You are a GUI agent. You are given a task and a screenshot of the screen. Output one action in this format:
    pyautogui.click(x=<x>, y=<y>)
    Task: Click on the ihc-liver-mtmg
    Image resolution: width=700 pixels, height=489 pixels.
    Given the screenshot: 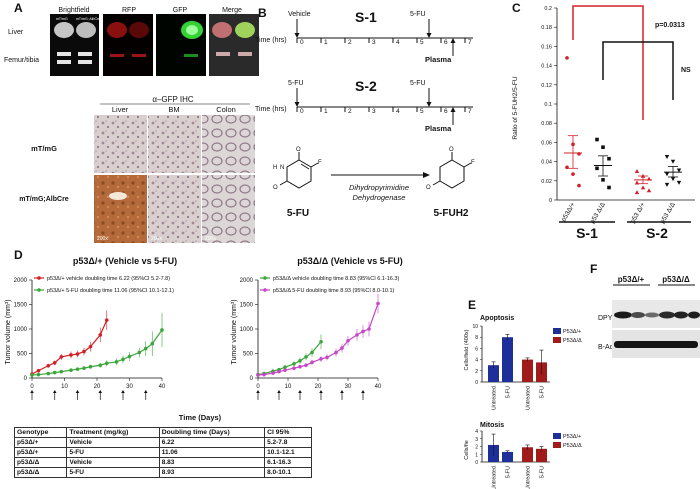 What is the action you would take?
    pyautogui.click(x=120, y=144)
    